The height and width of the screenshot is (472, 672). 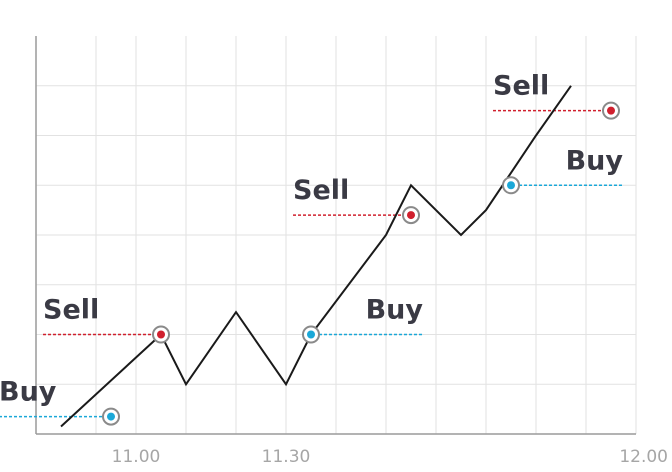 What do you see at coordinates (390, 457) in the screenshot?
I see `x-tick-labels: 11.00 11.30 12.00` at bounding box center [390, 457].